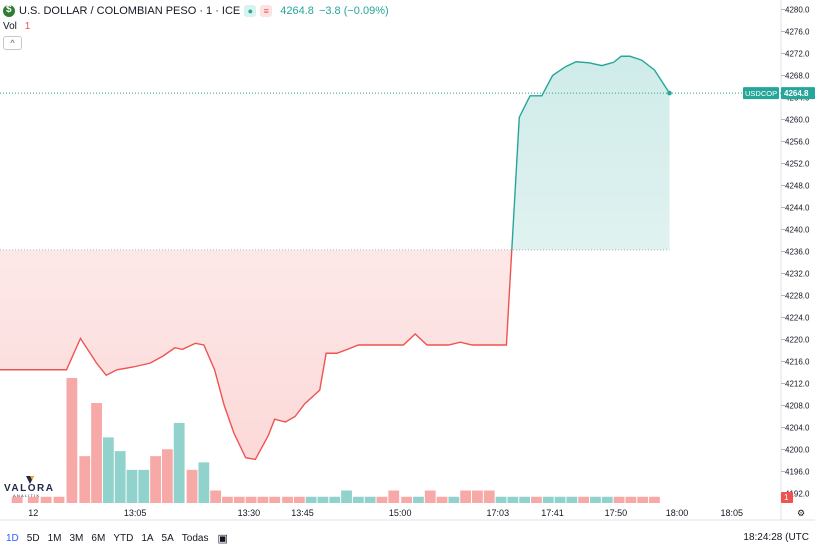 This screenshot has height=553, width=815. I want to click on price-change: −3.8 (−0.09%), so click(353, 11).